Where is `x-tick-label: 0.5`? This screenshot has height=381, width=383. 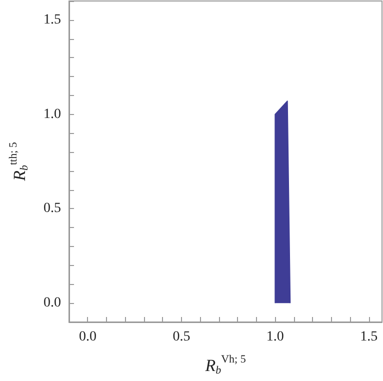
x-tick-label: 0.5 is located at coordinates (181, 337).